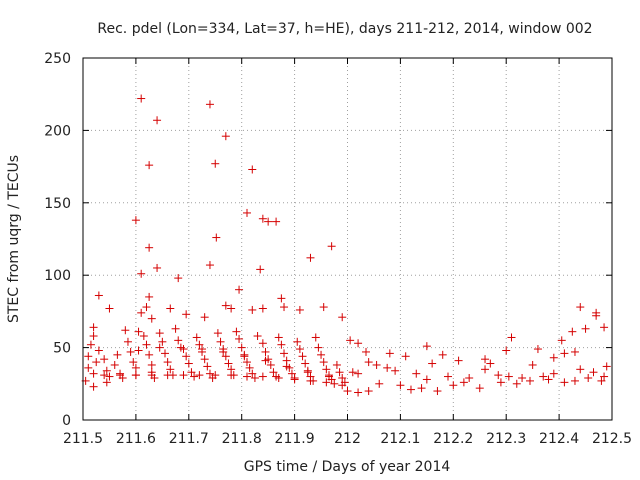 The height and width of the screenshot is (480, 640). Describe the element at coordinates (506, 439) in the screenshot. I see `x-tick-label: 212.3` at that location.